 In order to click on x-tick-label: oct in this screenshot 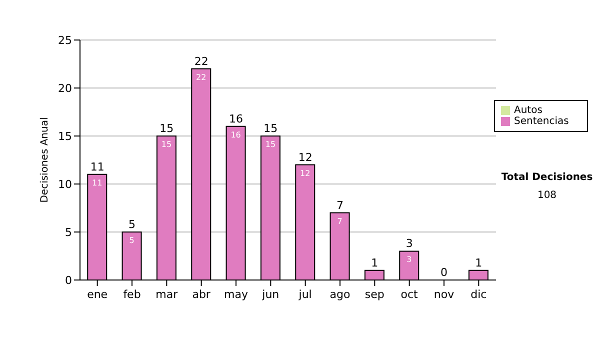, I will do `click(409, 294)`.